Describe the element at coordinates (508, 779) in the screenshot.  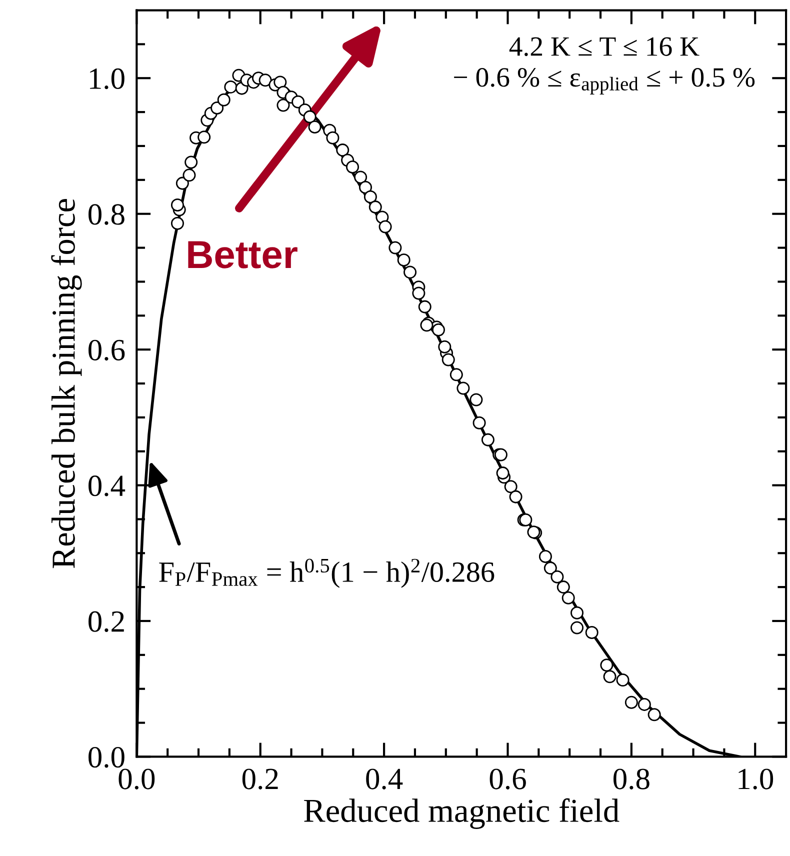
I see `x-tick-label: 0.6` at that location.